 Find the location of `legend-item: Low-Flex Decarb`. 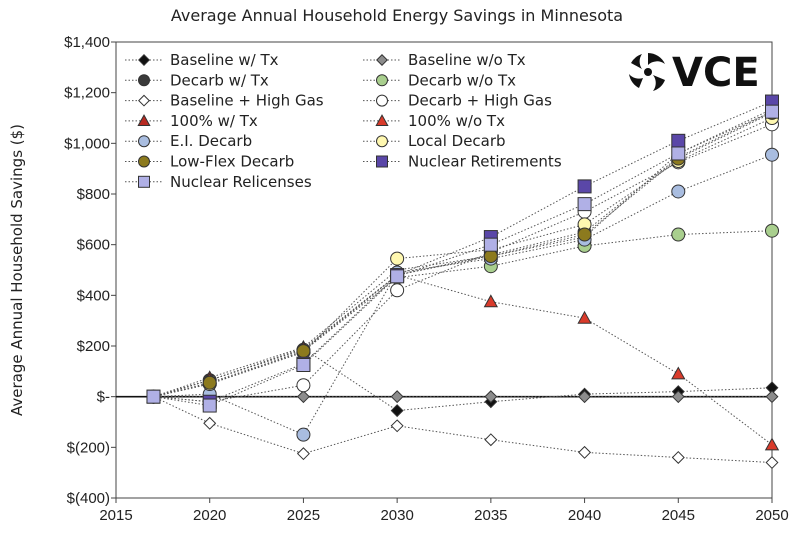

legend-item: Low-Flex Decarb is located at coordinates (209, 162).